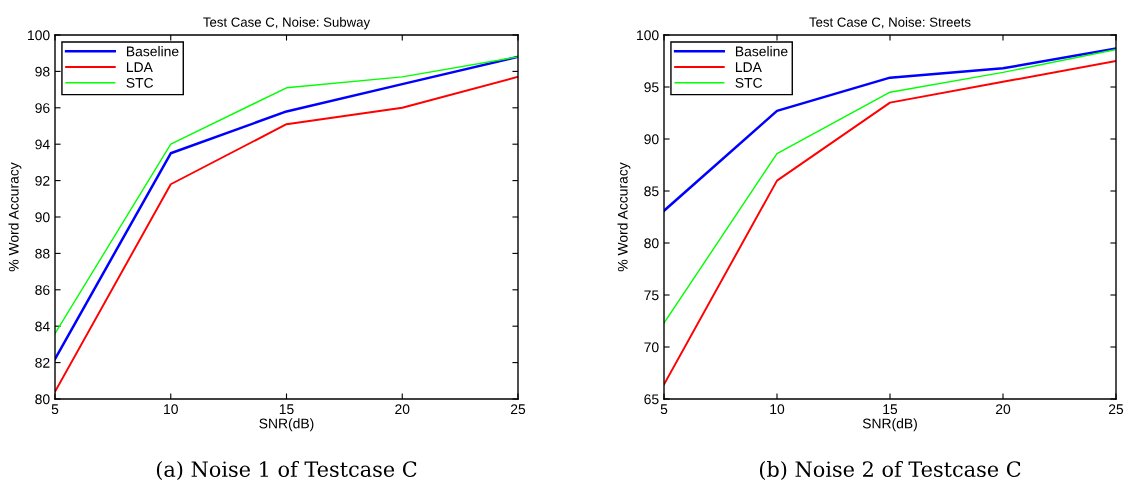  I want to click on y-tick-label: 86, so click(42, 290).